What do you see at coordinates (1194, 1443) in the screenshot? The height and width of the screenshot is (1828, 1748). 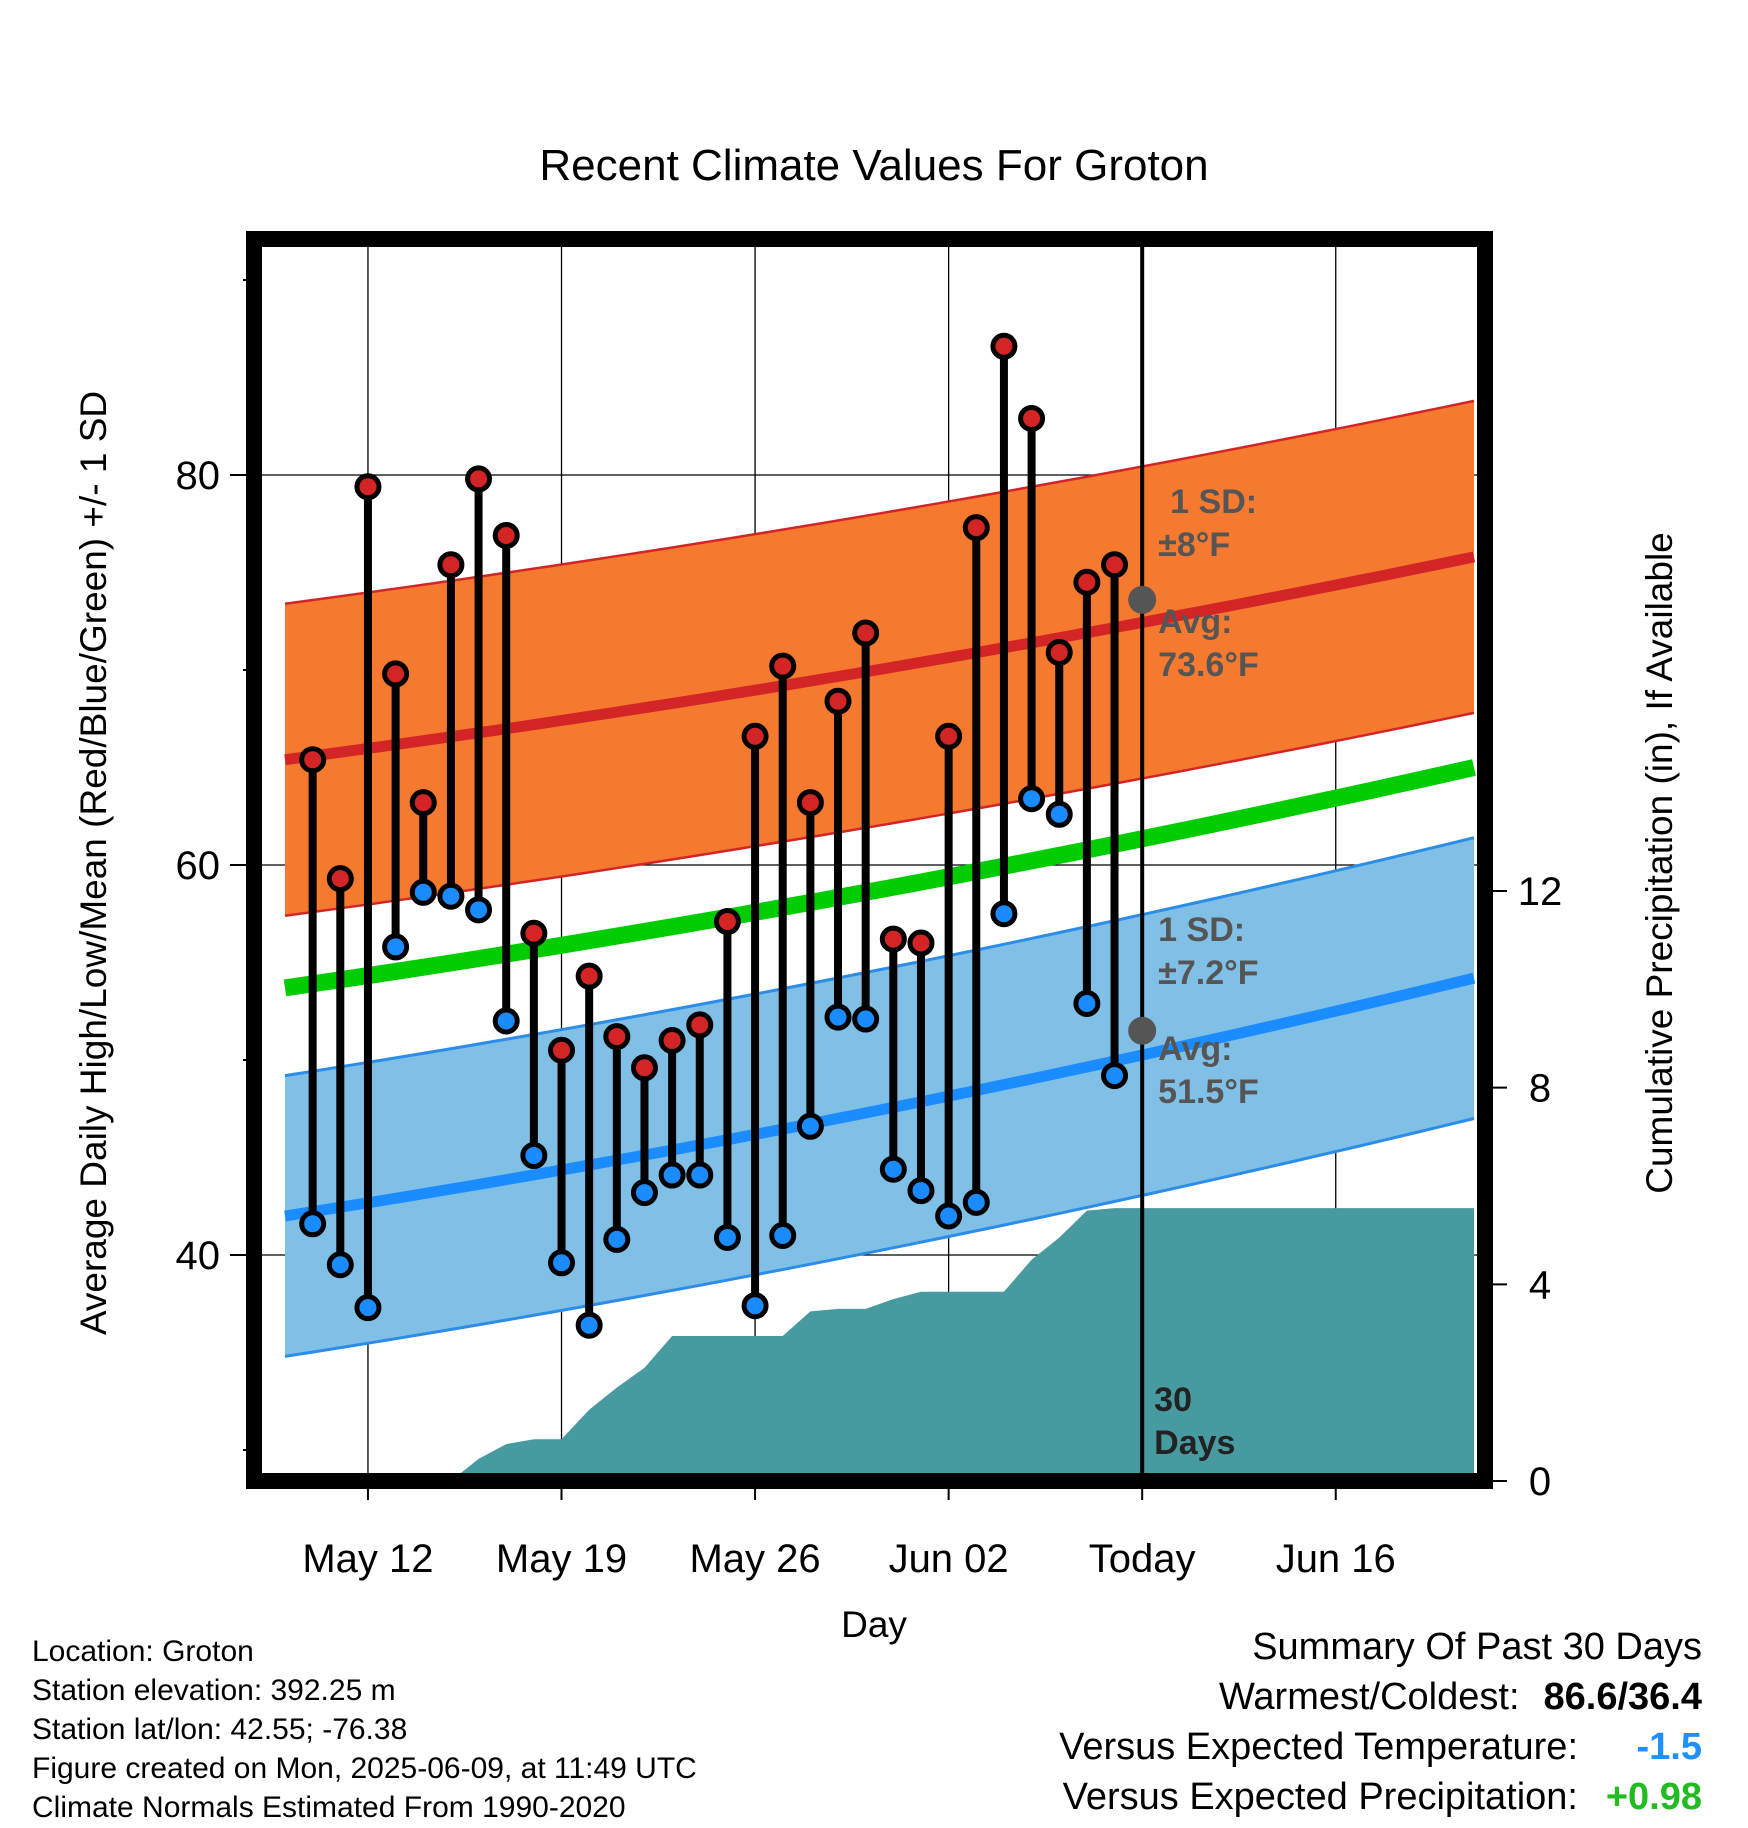 I see `days-word-label: Days` at bounding box center [1194, 1443].